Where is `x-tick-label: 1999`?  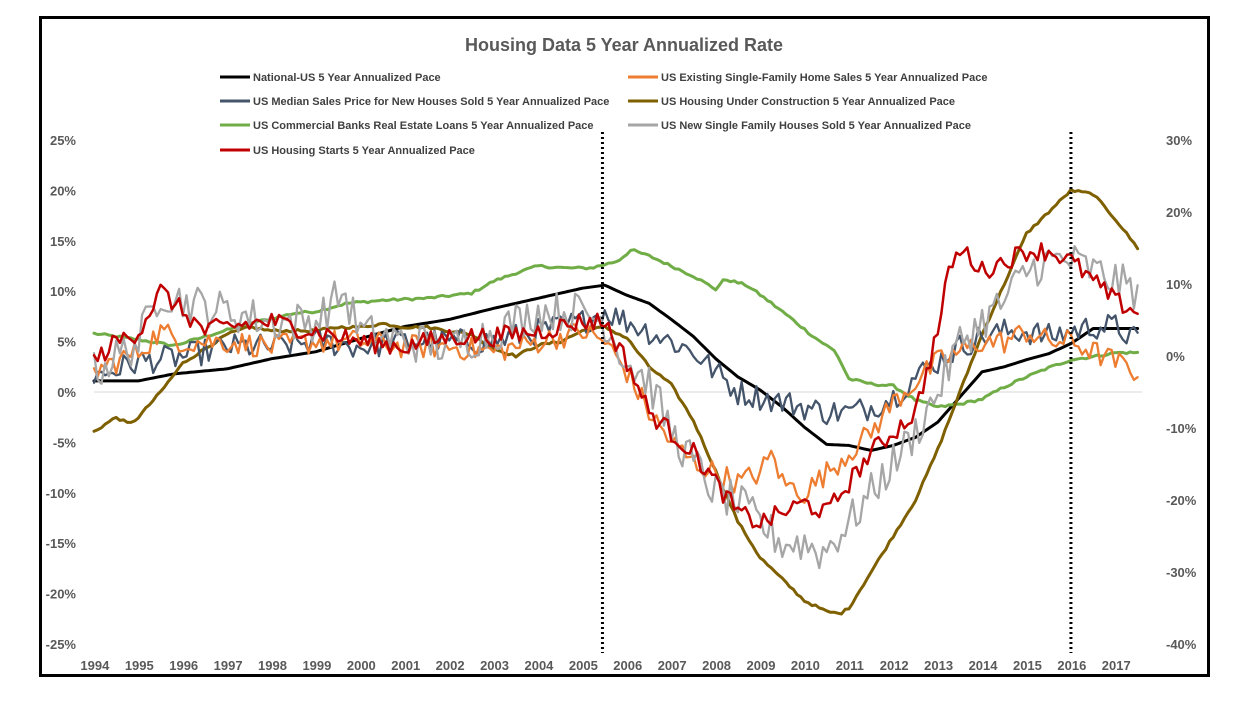 x-tick-label: 1999 is located at coordinates (316, 665).